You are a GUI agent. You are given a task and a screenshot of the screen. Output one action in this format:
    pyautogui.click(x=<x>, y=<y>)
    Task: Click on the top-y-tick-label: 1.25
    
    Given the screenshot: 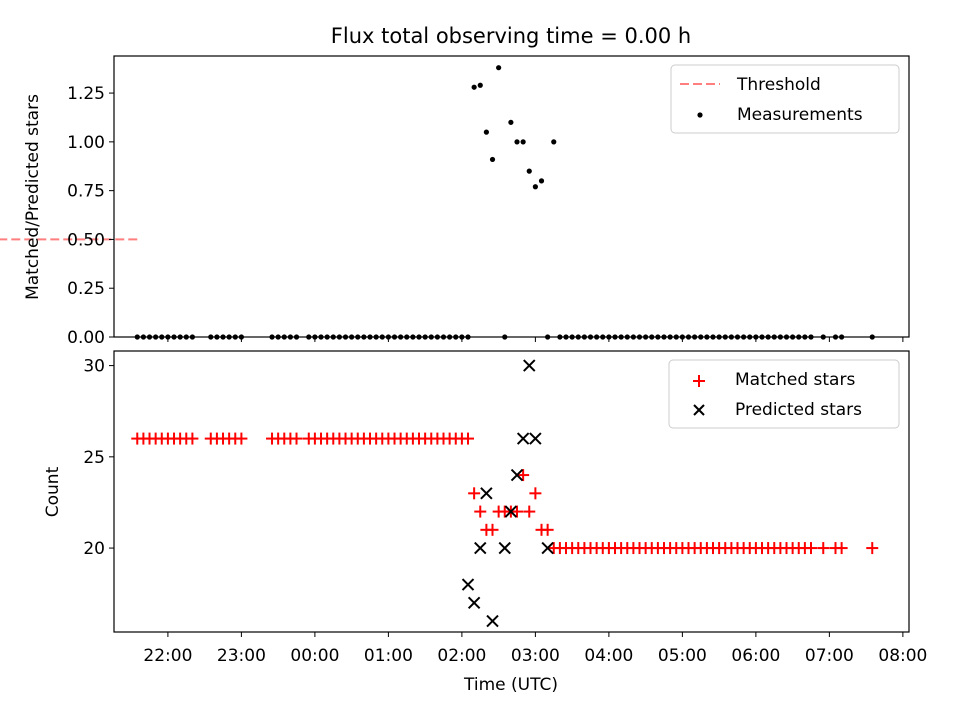 What is the action you would take?
    pyautogui.click(x=86, y=94)
    